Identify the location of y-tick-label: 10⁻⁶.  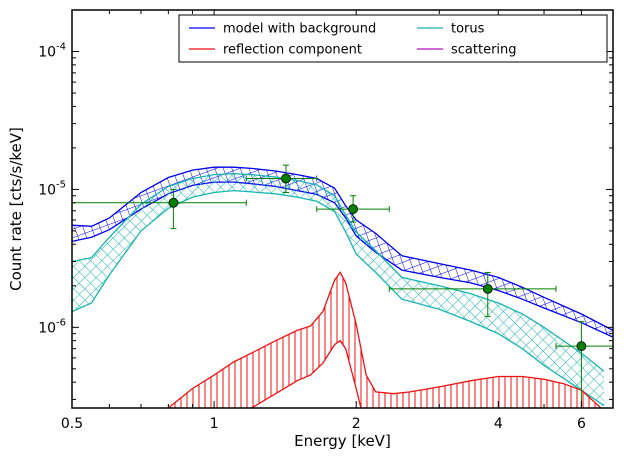
(52, 326).